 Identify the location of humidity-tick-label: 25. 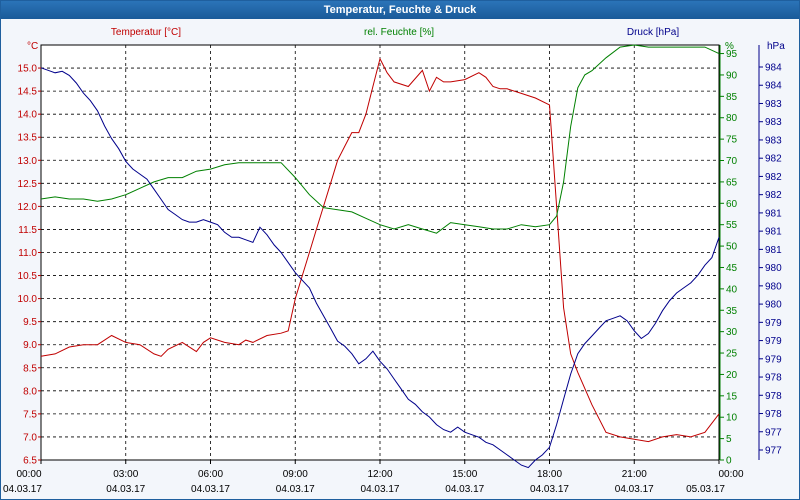
(732, 354).